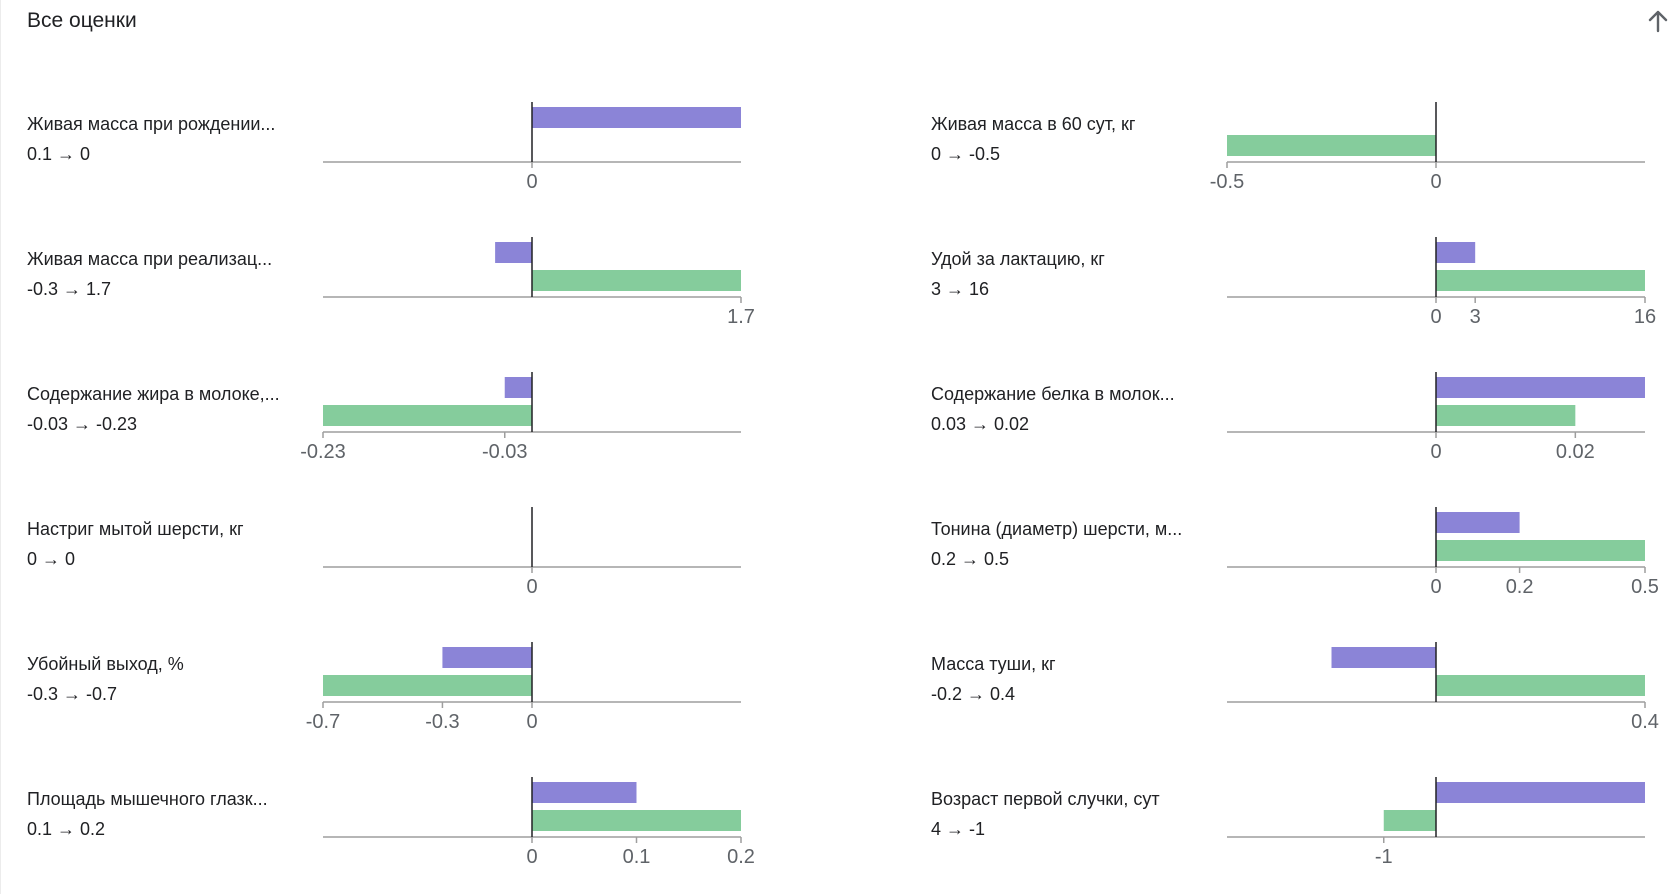 Image resolution: width=1680 pixels, height=894 pixels. What do you see at coordinates (1227, 182) in the screenshot?
I see `tick-label: -0.5` at bounding box center [1227, 182].